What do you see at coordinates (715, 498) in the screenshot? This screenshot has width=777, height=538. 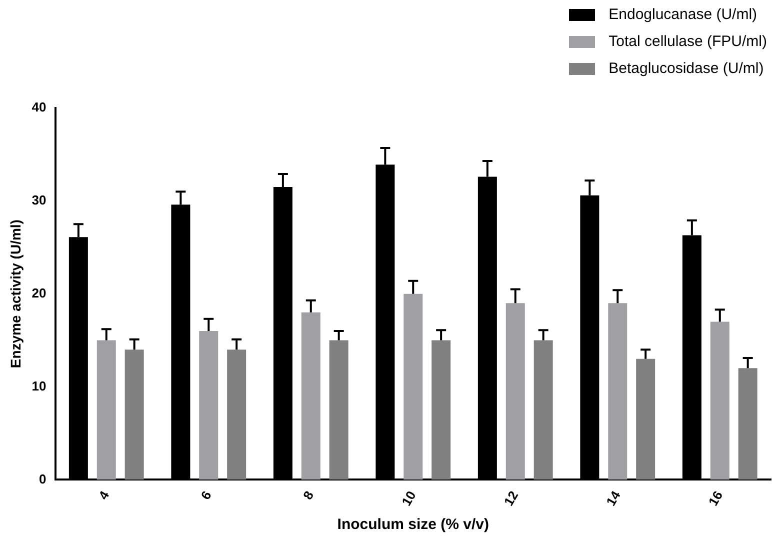 I see `x-tick-label: 16` at bounding box center [715, 498].